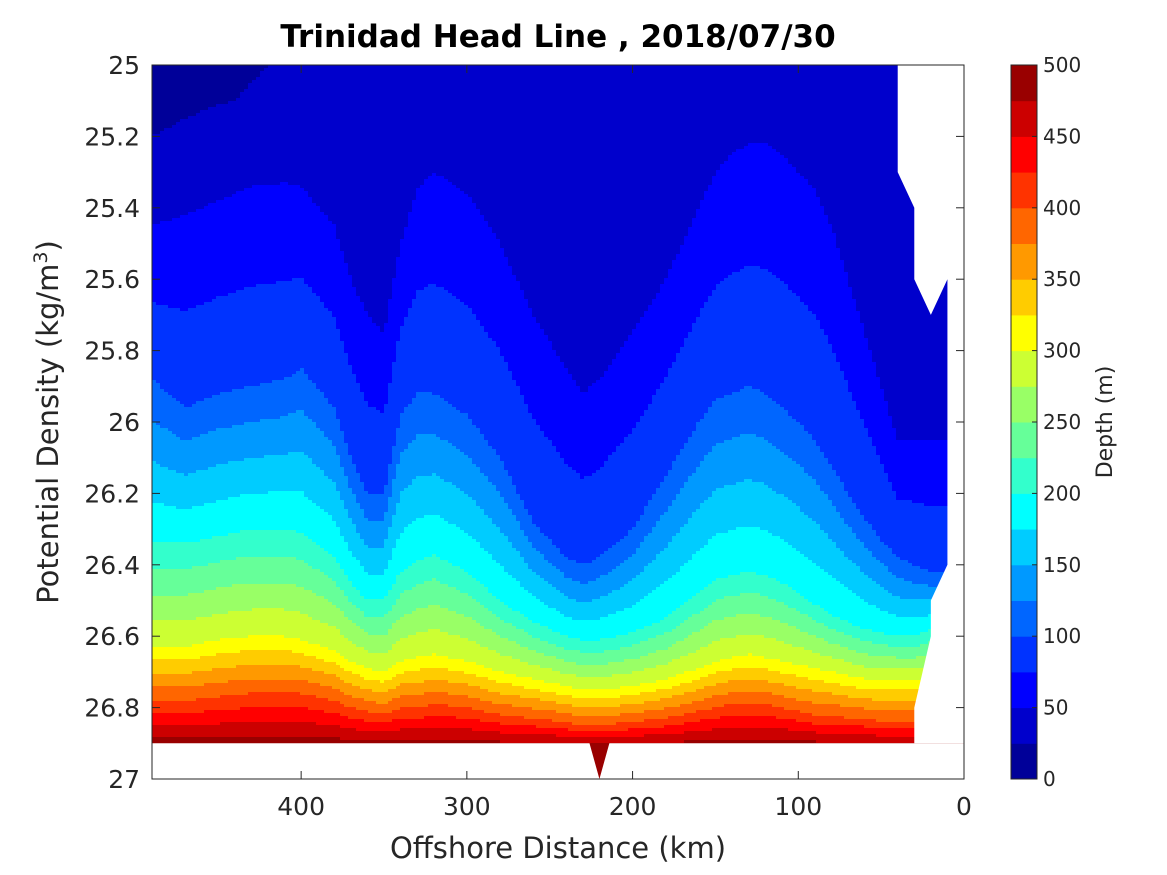  What do you see at coordinates (112, 208) in the screenshot?
I see `y-tick-label: 25.4` at bounding box center [112, 208].